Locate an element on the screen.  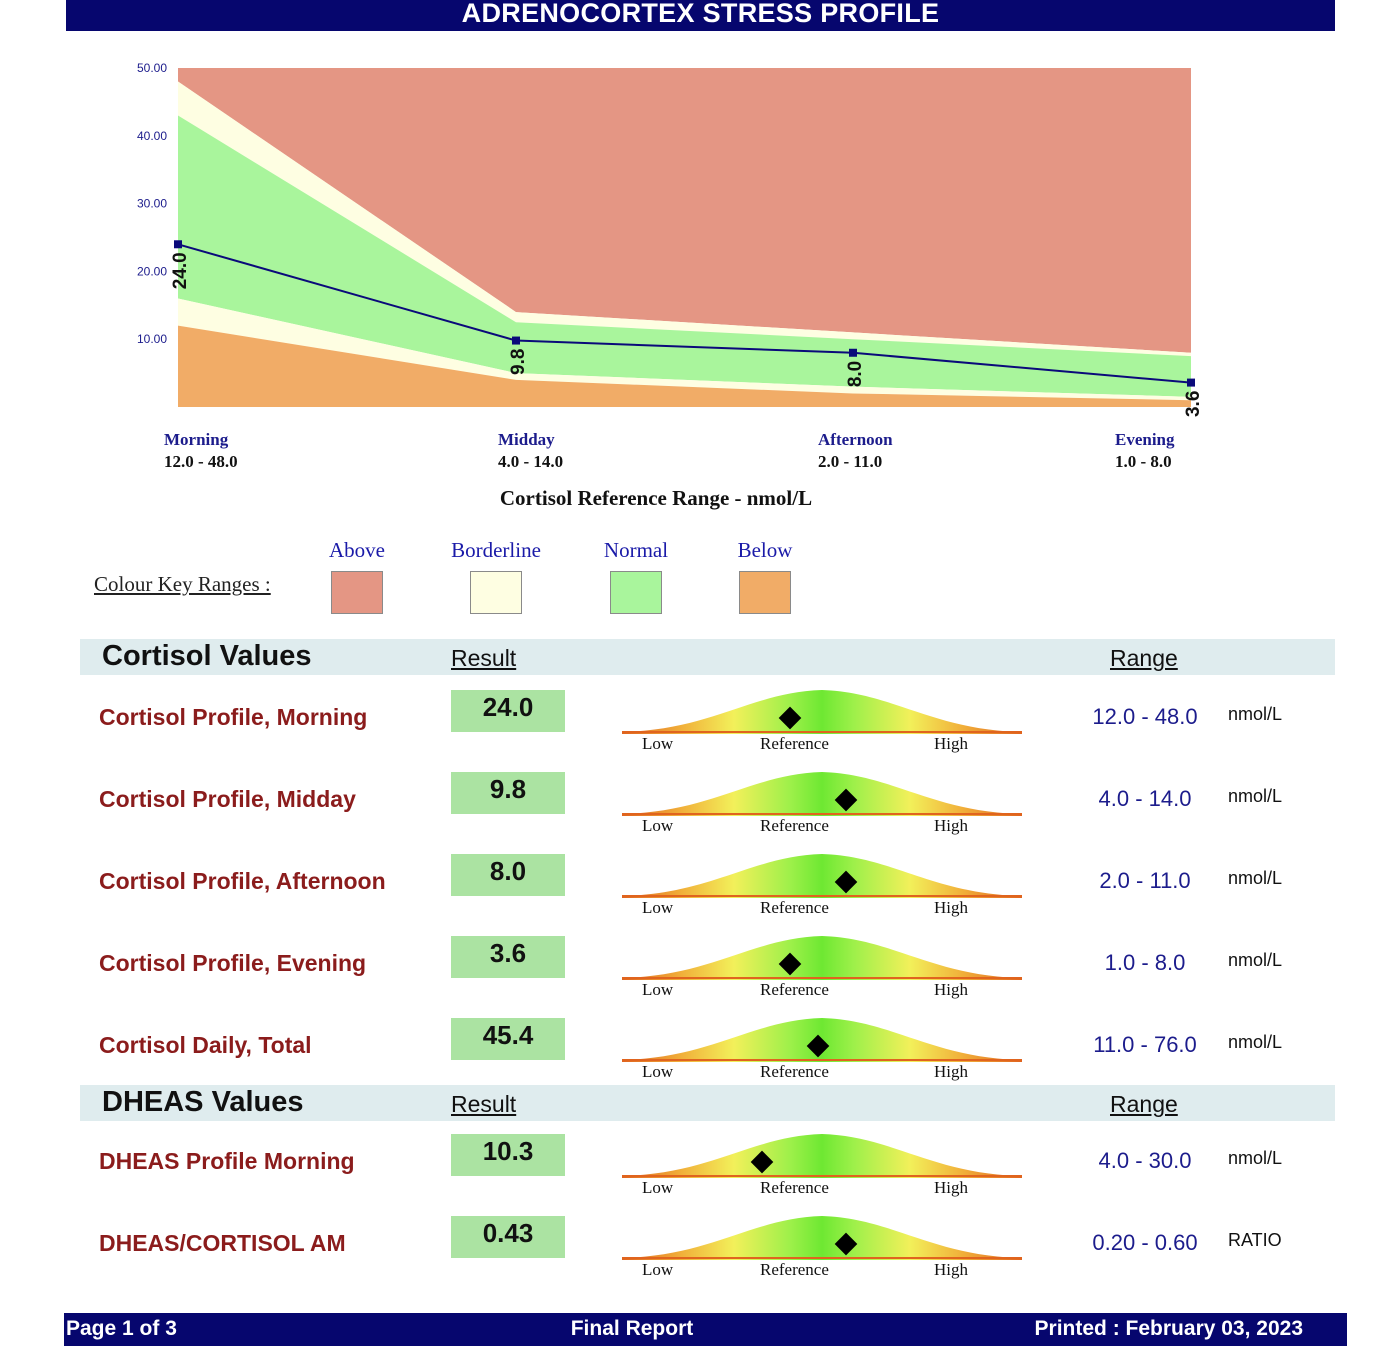
band-borderline-low is located at coordinates (684, 349).